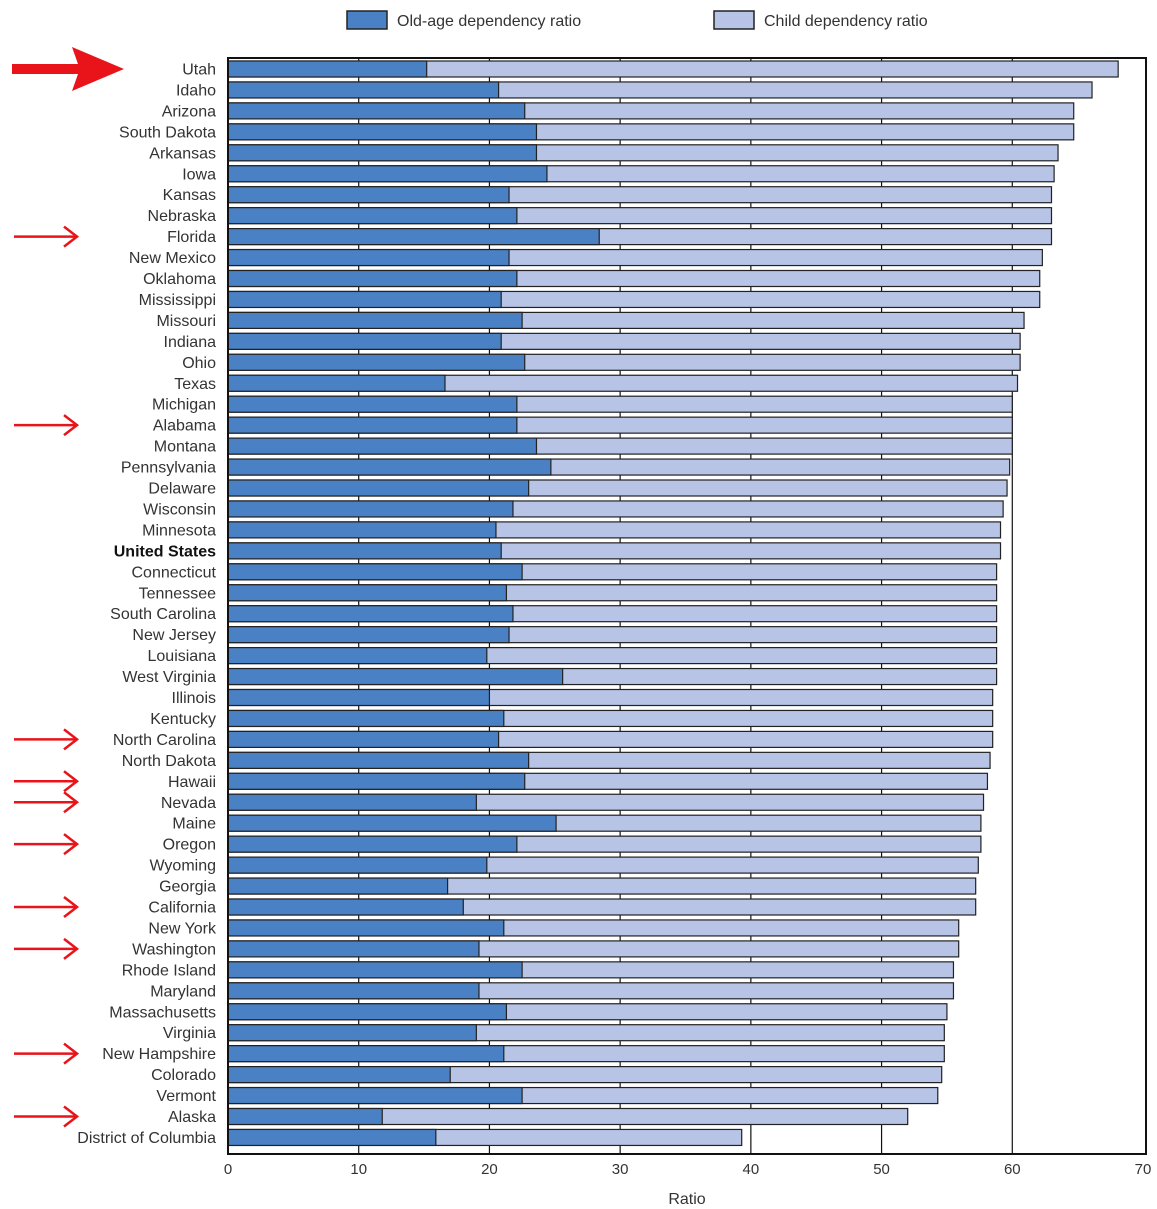  What do you see at coordinates (183, 991) in the screenshot?
I see `category-label-maryland: Maryland` at bounding box center [183, 991].